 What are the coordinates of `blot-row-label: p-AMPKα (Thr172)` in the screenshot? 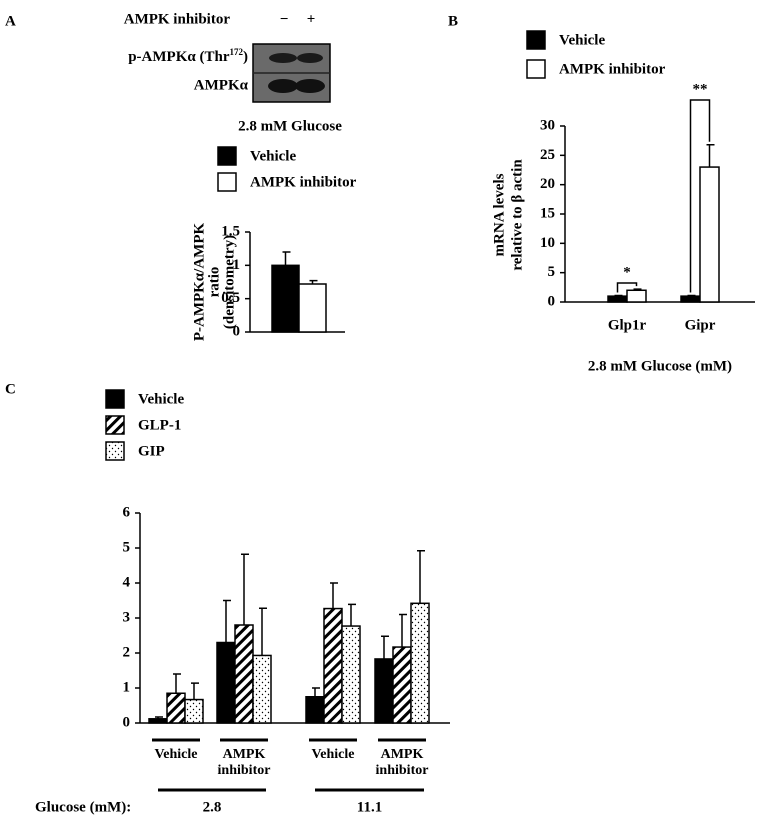 It's located at (188, 56).